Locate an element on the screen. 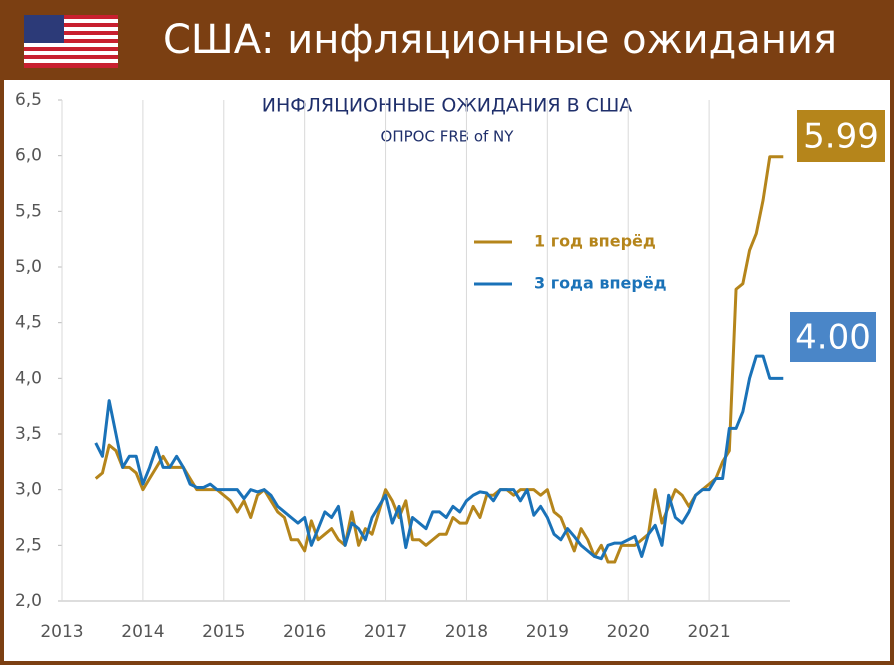 Image resolution: width=894 pixels, height=665 pixels. x-tick-label: 2020 is located at coordinates (628, 632).